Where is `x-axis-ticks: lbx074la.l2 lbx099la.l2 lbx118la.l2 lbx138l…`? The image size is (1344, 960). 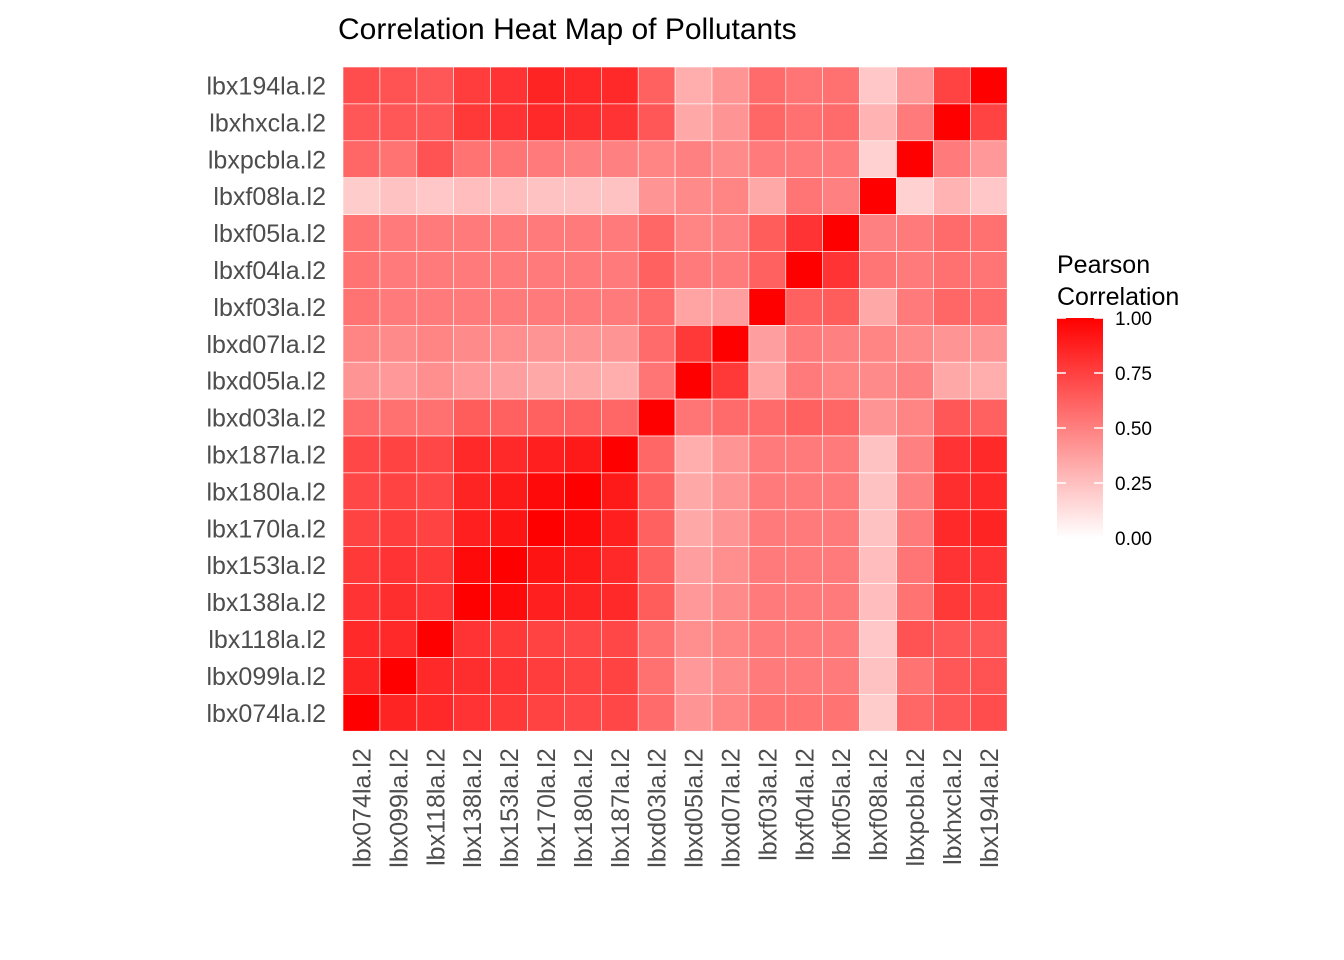 x-axis-ticks: lbx074la.l2 lbx099la.l2 lbx118la.l2 lbx138l… is located at coordinates (675, 808).